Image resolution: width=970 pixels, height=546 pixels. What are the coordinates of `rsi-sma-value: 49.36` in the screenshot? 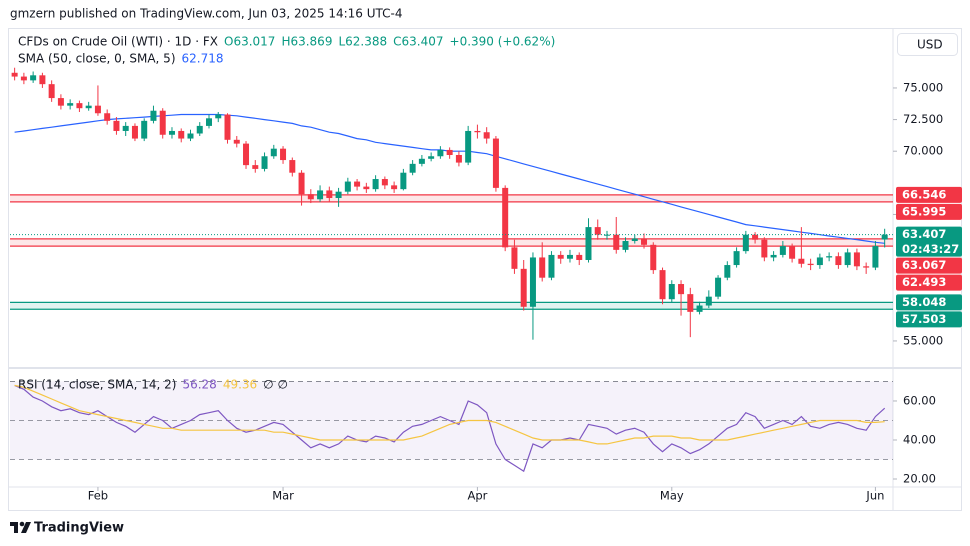 It's located at (240, 385).